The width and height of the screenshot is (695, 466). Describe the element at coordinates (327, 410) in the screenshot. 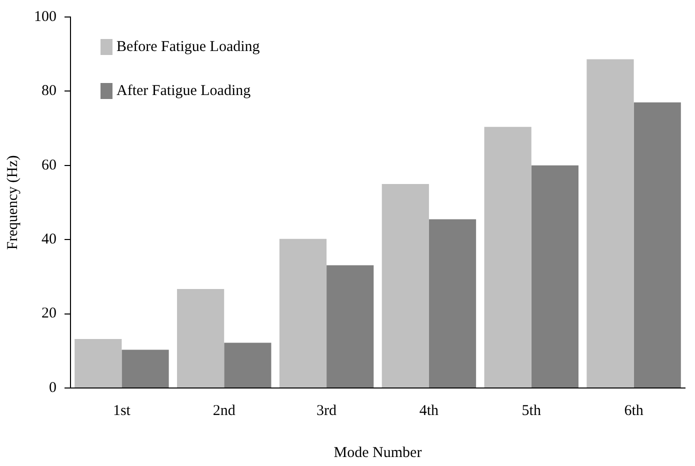

I see `x-tick-label: 3rd` at that location.